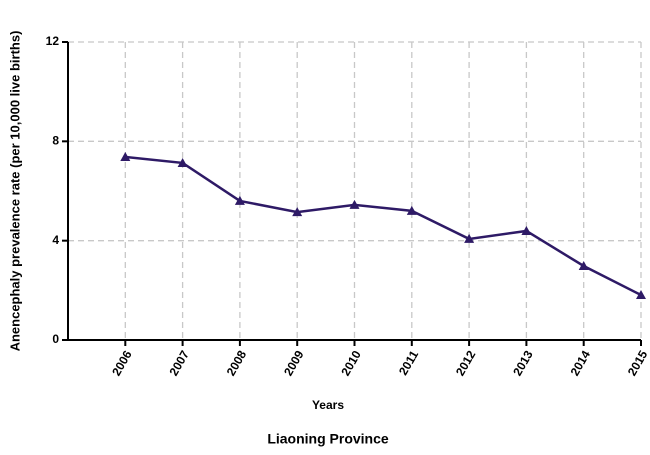 This screenshot has width=650, height=455. Describe the element at coordinates (237, 363) in the screenshot. I see `x-tick-label: 2008` at that location.